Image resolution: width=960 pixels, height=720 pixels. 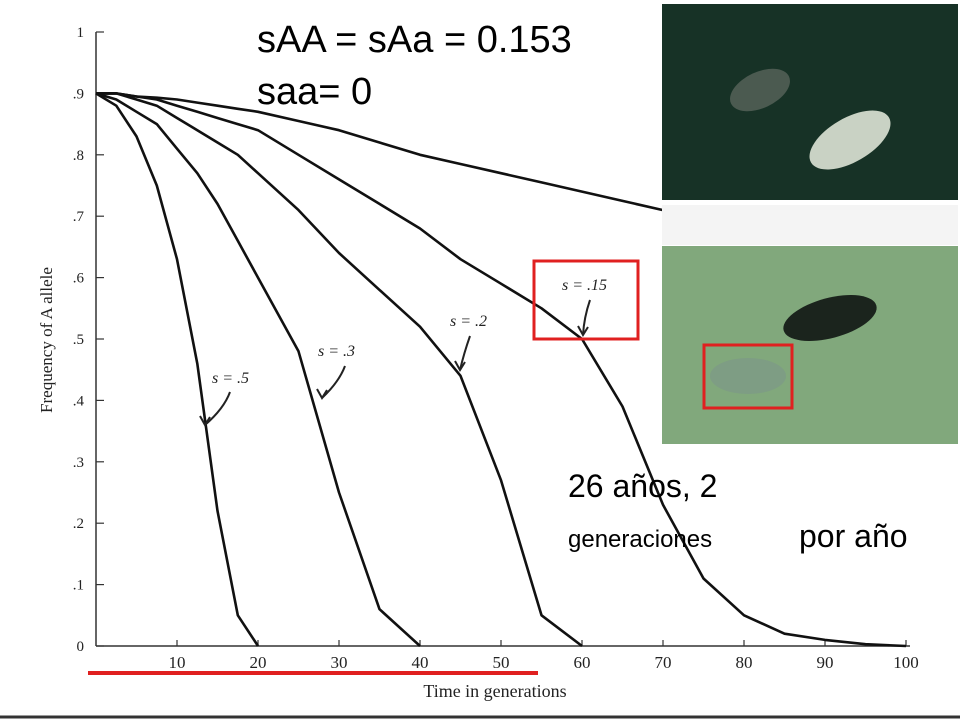 What do you see at coordinates (81, 647) in the screenshot?
I see `y-tick-label: 0` at bounding box center [81, 647].